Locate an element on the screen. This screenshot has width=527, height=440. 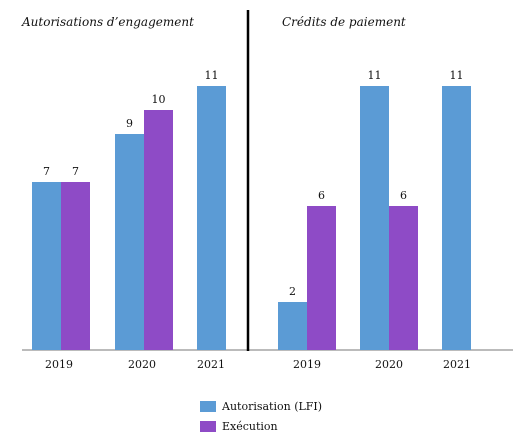
data-label-p0-2019-s0: 7 is located at coordinates (46, 171).